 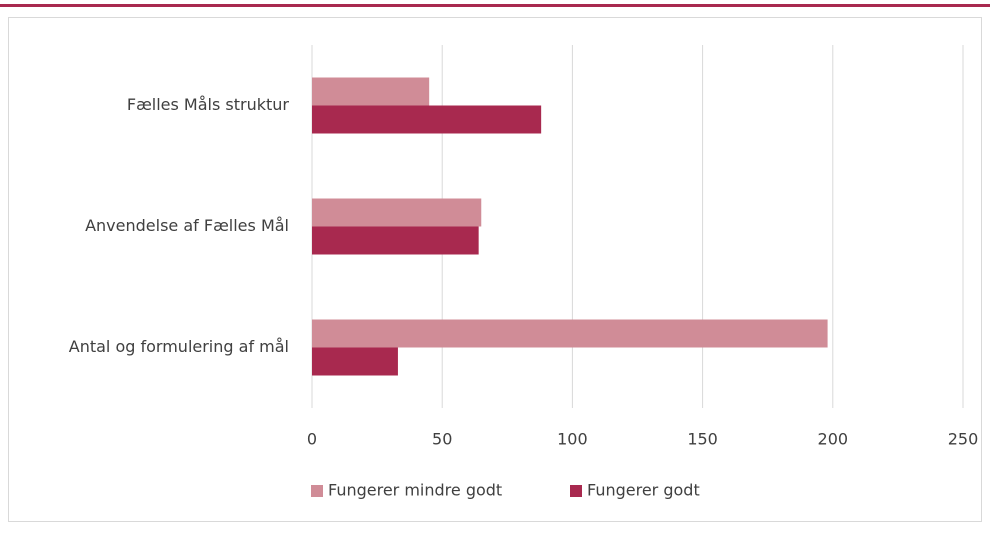 What do you see at coordinates (963, 439) in the screenshot?
I see `x-tick-label: 250` at bounding box center [963, 439].